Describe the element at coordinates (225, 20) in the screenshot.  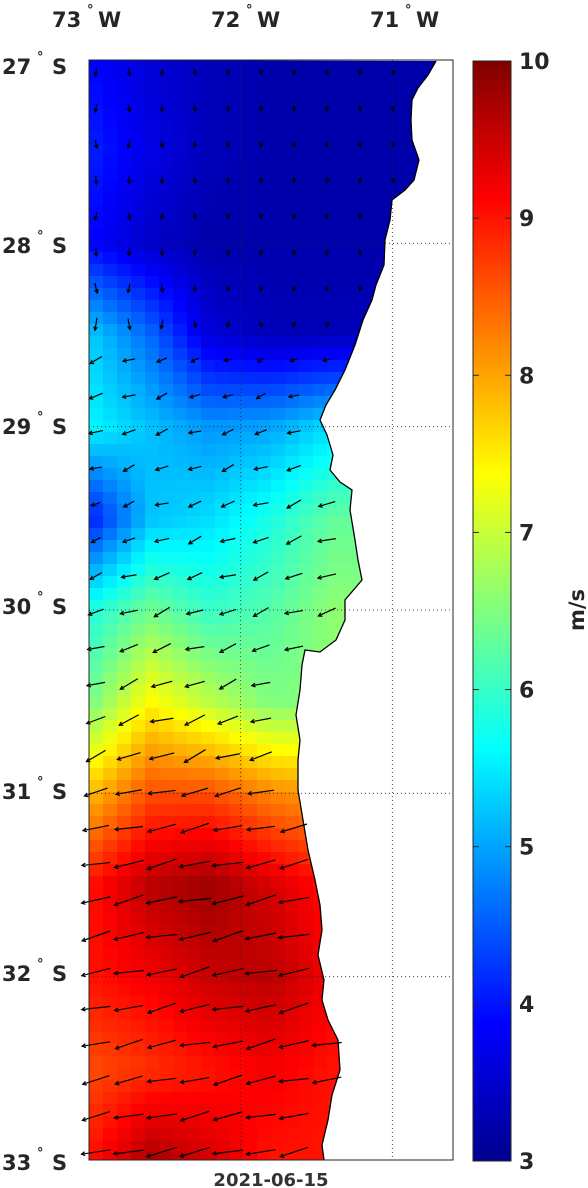
I see `svg-text: 72` at that location.